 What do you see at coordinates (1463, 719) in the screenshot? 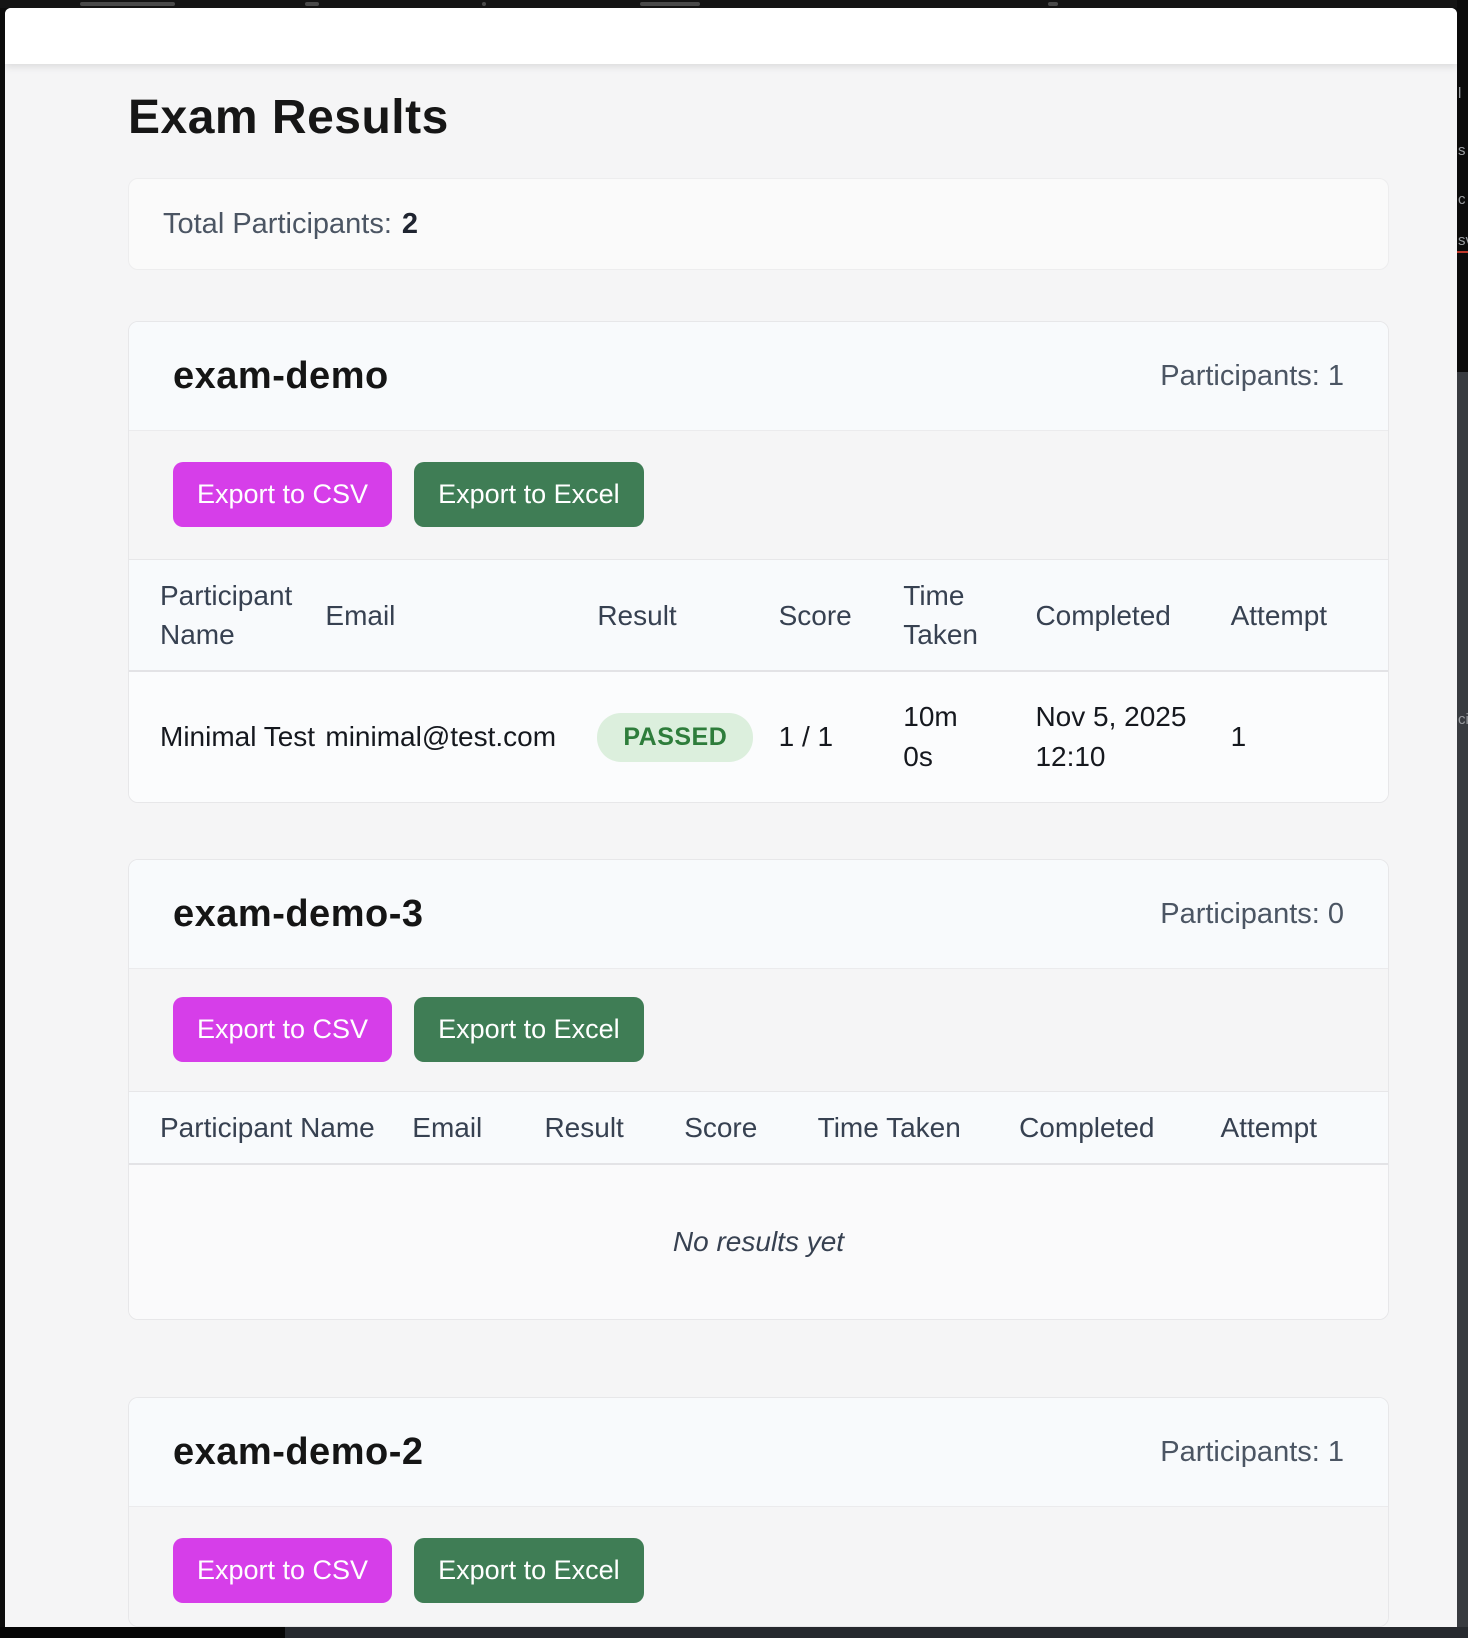
I see `background-text-fragment: ci` at bounding box center [1463, 719].